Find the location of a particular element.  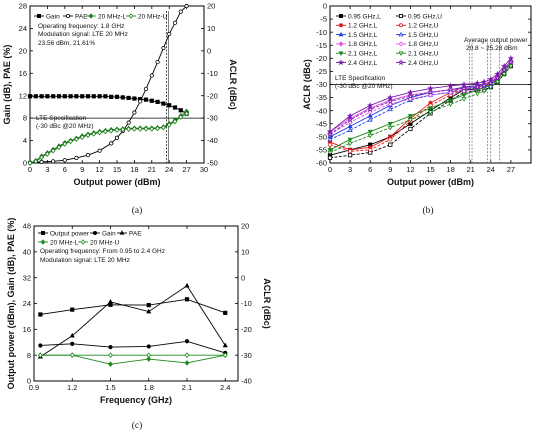

y-tick-label: 20 is located at coordinates (23, 50).